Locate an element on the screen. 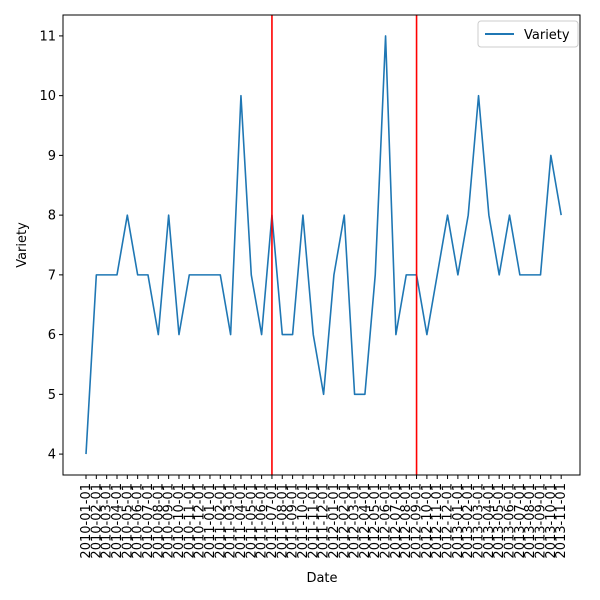 The width and height of the screenshot is (600, 600). x-tick-label: 2010-10-01 is located at coordinates (179, 521).